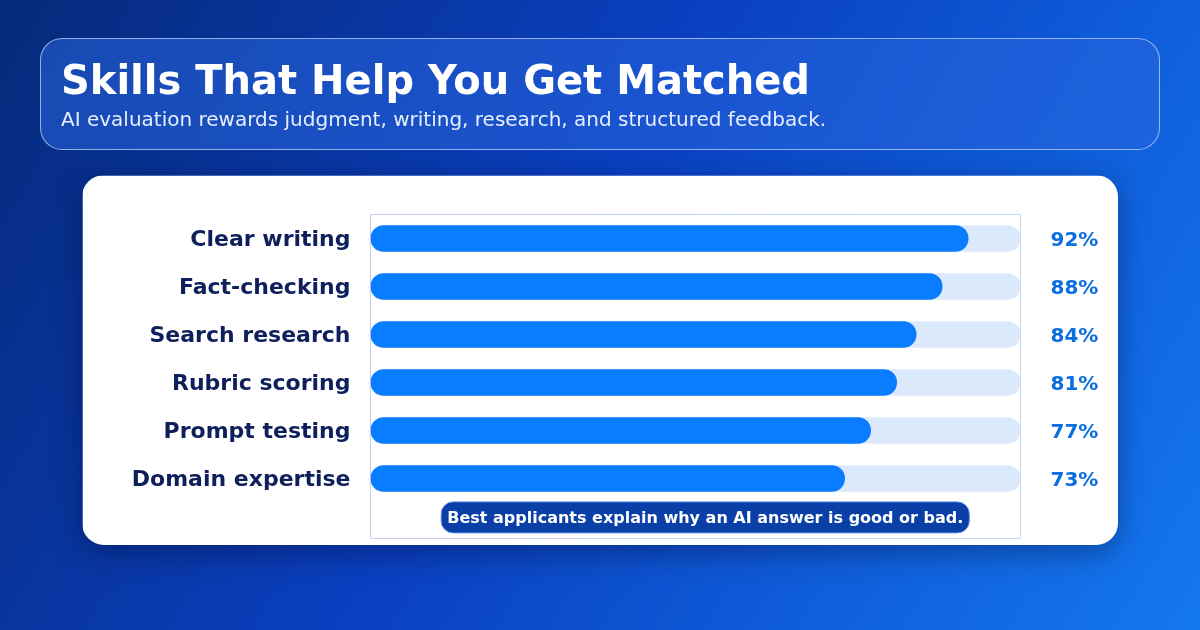 The height and width of the screenshot is (630, 1200). Describe the element at coordinates (264, 286) in the screenshot. I see `y-tick-label: Fact-checking` at that location.